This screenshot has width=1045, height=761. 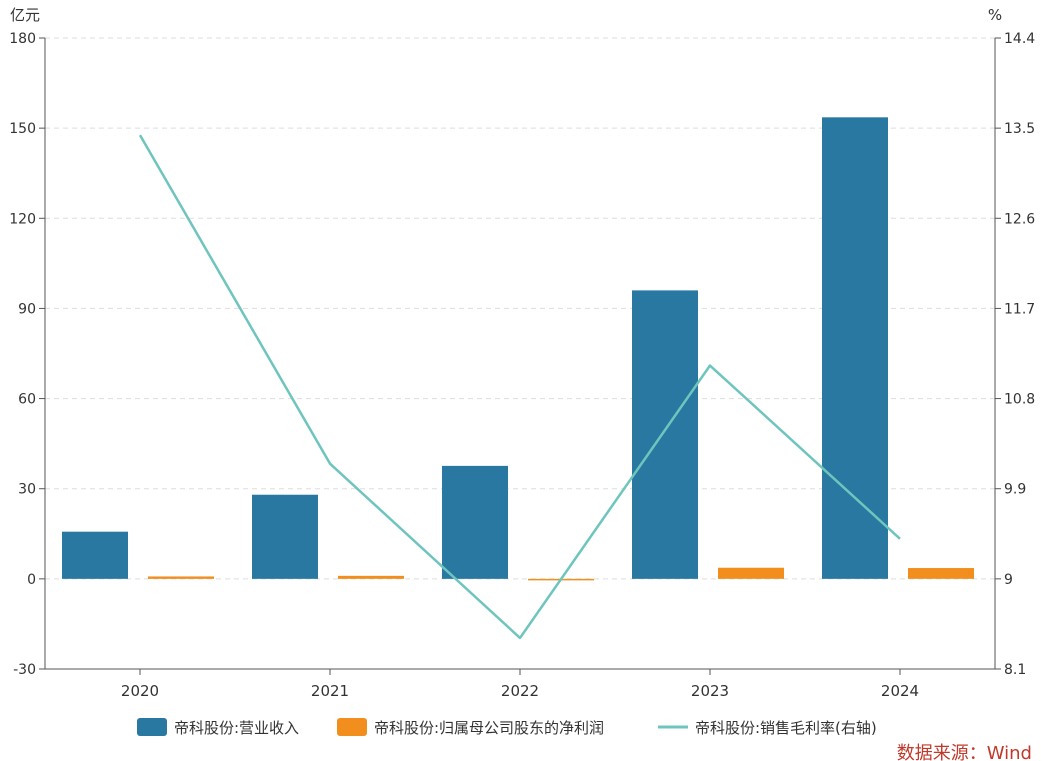 What do you see at coordinates (371, 577) in the screenshot?
I see `bar-net-profit-2021` at bounding box center [371, 577].